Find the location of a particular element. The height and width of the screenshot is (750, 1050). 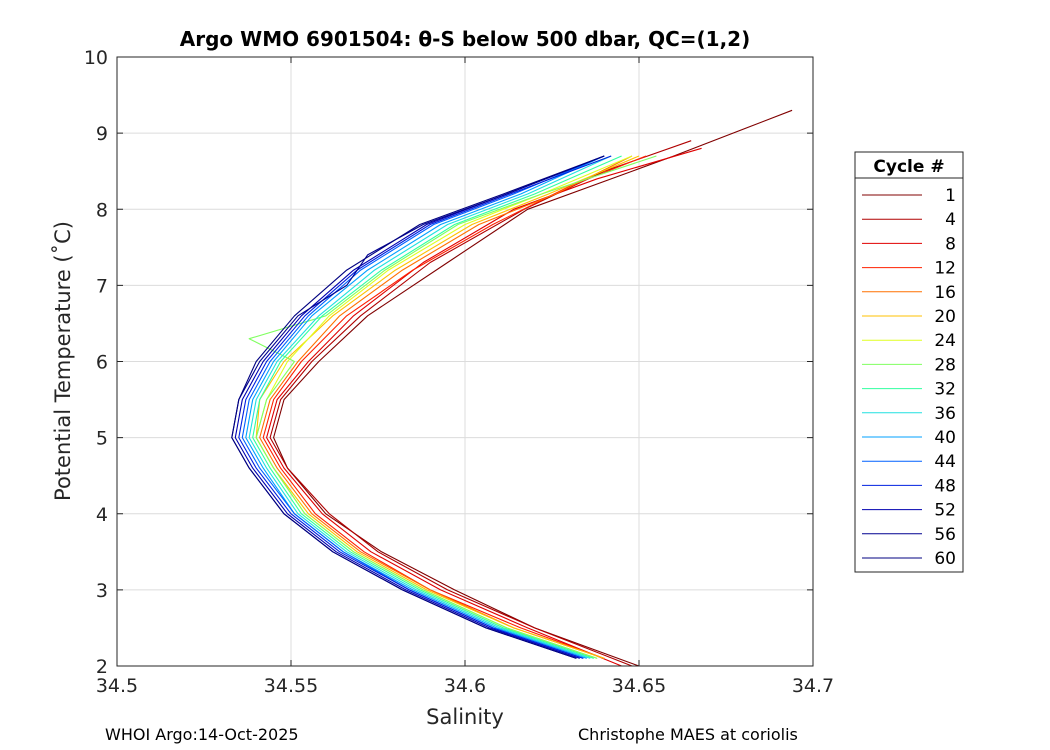

y-tick-label: 2 is located at coordinates (102, 667).